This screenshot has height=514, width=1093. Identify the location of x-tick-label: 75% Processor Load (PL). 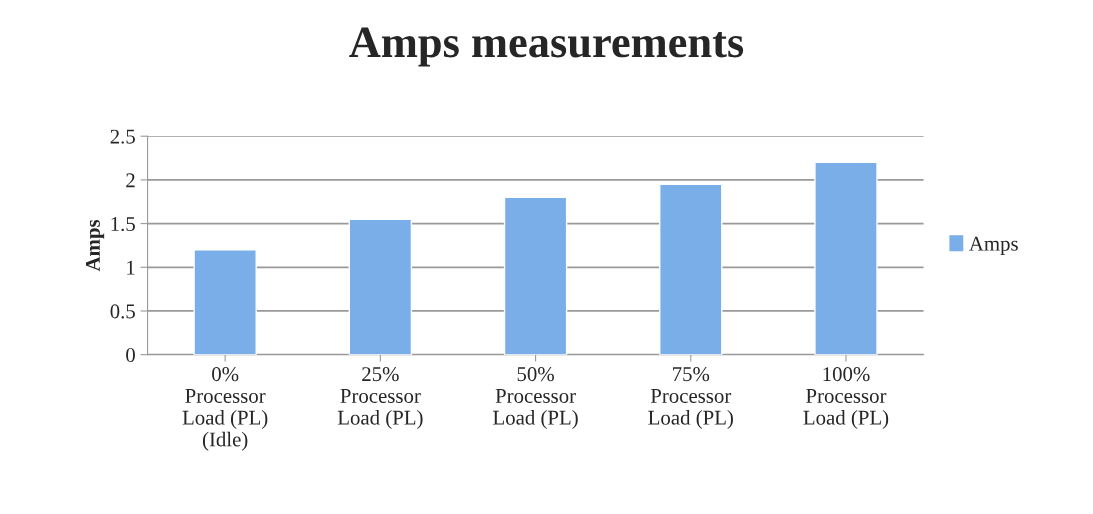
(690, 398).